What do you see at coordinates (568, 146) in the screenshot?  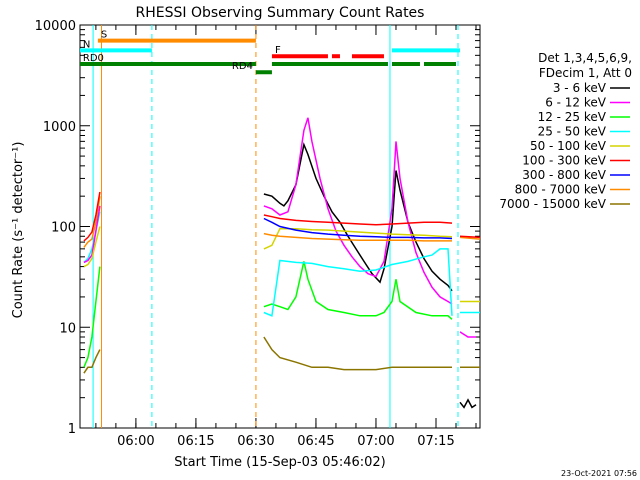 I see `legend-label: 50 - 100 keV` at bounding box center [568, 146].